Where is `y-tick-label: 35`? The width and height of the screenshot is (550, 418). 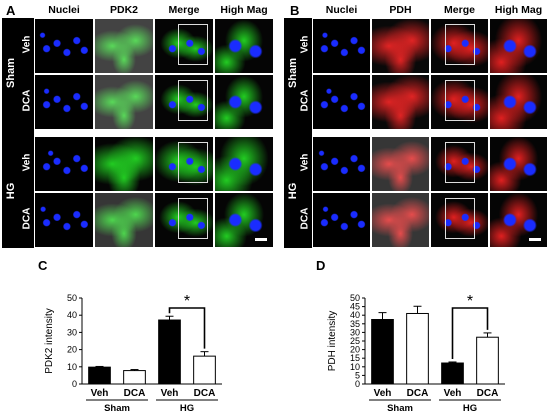 y-tick-label: 35 is located at coordinates (355, 324).